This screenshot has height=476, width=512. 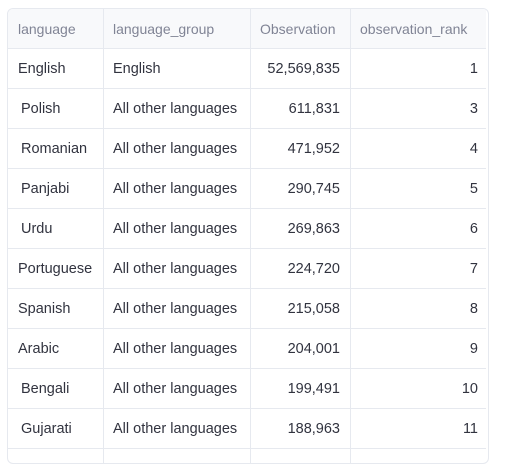 I want to click on table-row: Bengali All other languages 199,491 10, so click(x=247, y=389).